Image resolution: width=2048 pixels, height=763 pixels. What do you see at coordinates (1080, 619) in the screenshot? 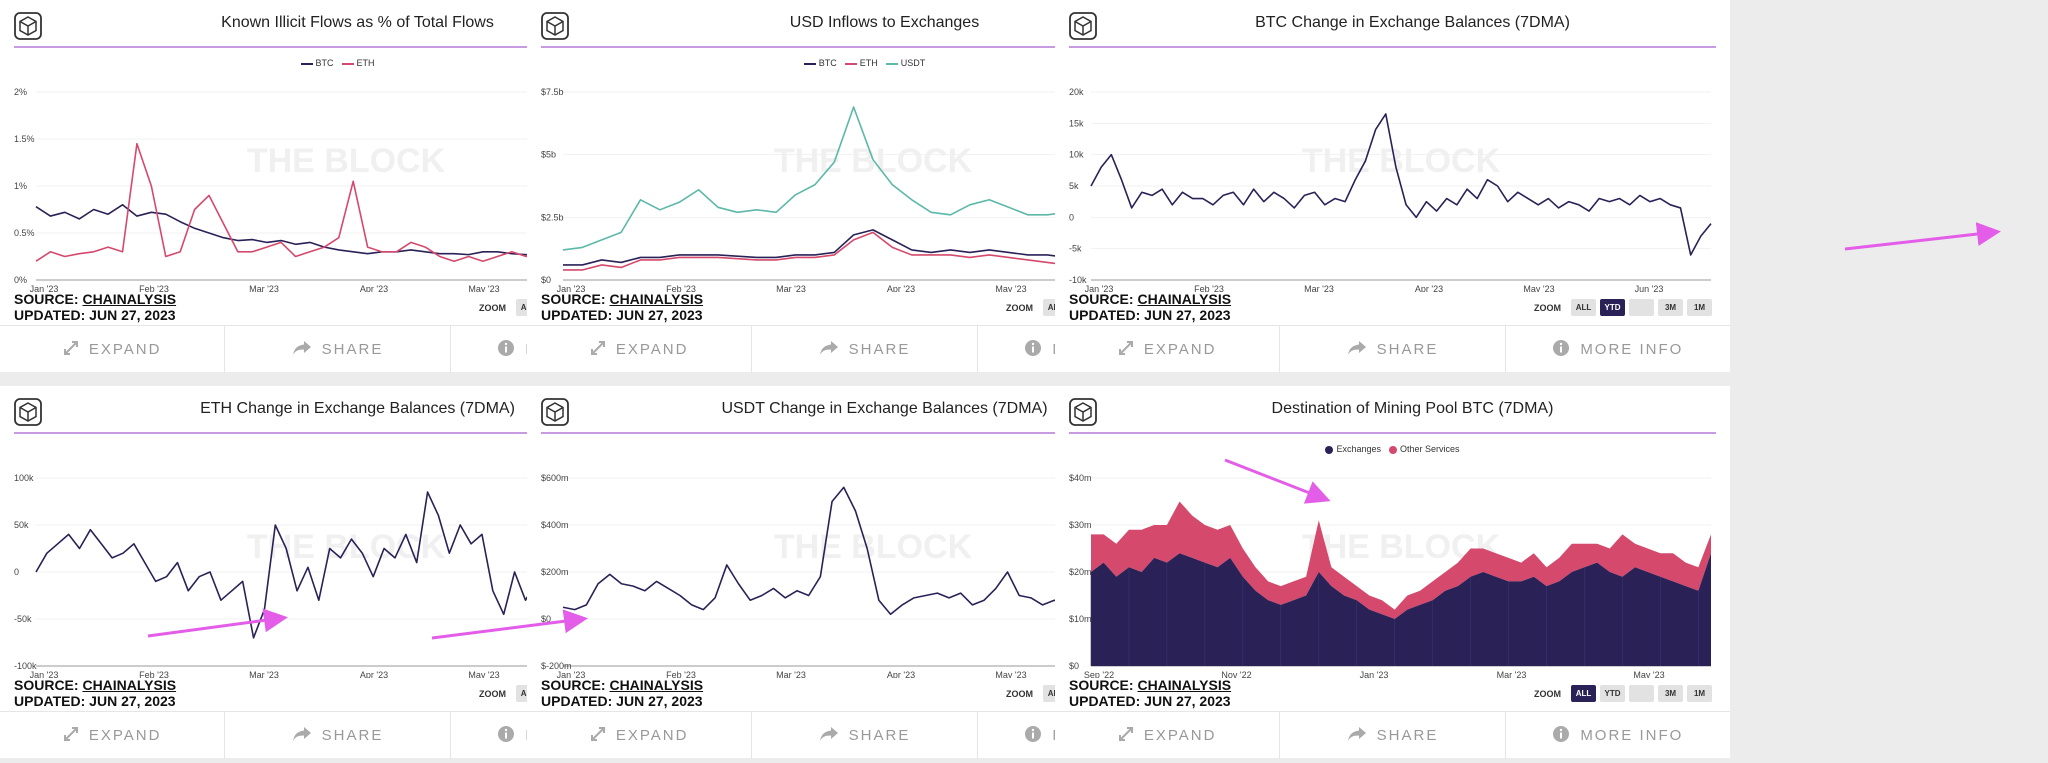
I see `y-tick-label: $10m` at bounding box center [1080, 619].